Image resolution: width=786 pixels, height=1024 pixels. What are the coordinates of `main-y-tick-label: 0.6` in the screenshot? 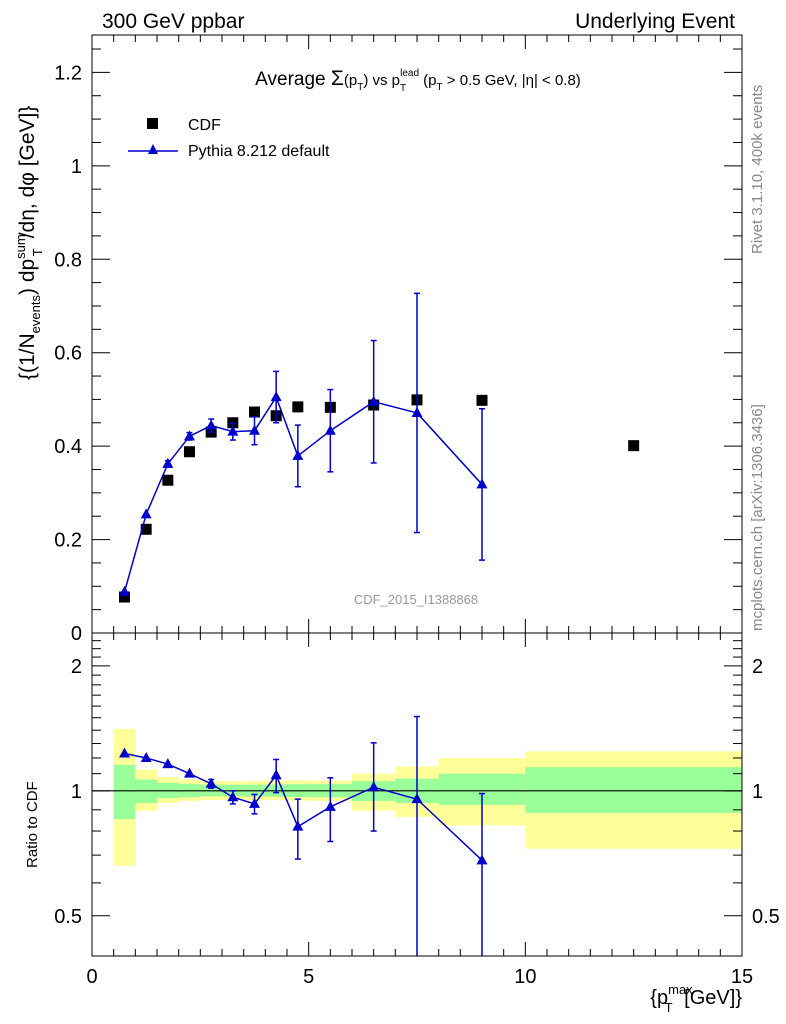 It's located at (68, 354).